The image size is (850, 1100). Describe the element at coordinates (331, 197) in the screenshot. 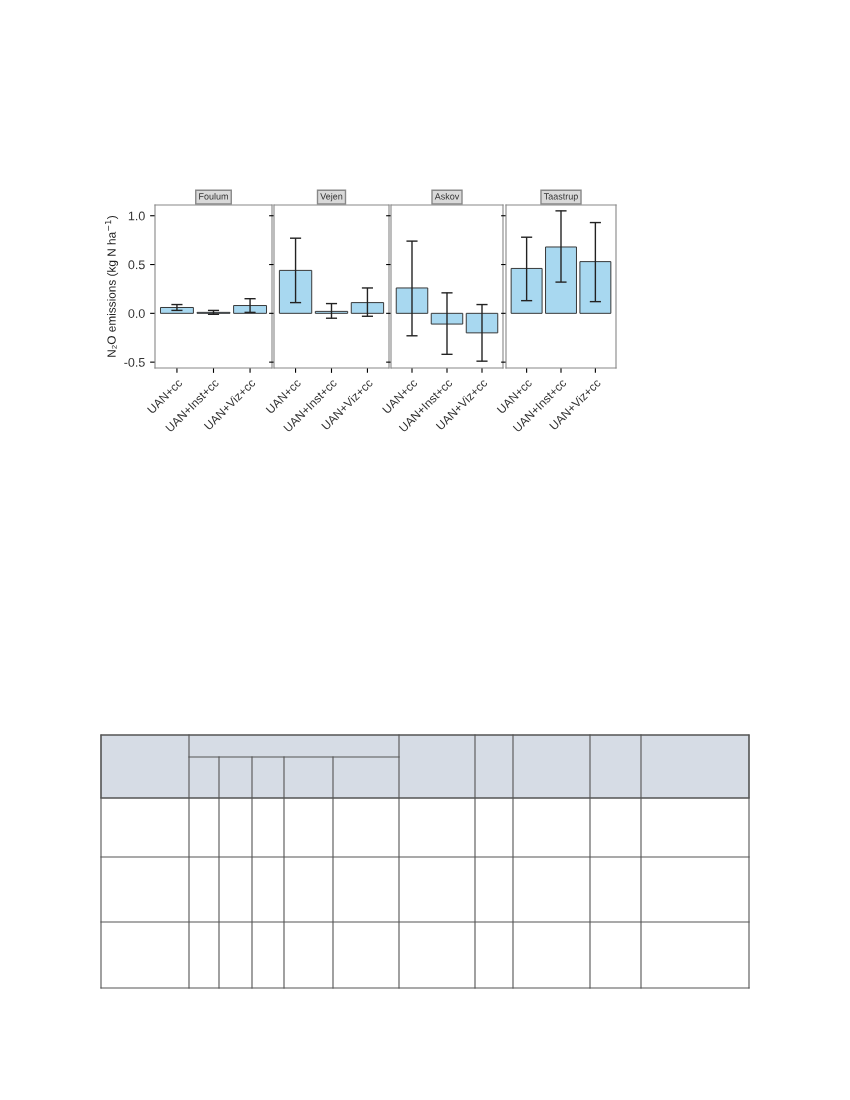

I see `chart-title: Vejen` at that location.